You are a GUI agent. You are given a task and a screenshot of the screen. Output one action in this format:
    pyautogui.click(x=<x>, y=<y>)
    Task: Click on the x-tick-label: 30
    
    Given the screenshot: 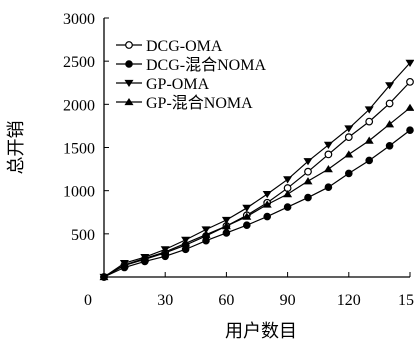 What is the action you would take?
    pyautogui.click(x=165, y=300)
    